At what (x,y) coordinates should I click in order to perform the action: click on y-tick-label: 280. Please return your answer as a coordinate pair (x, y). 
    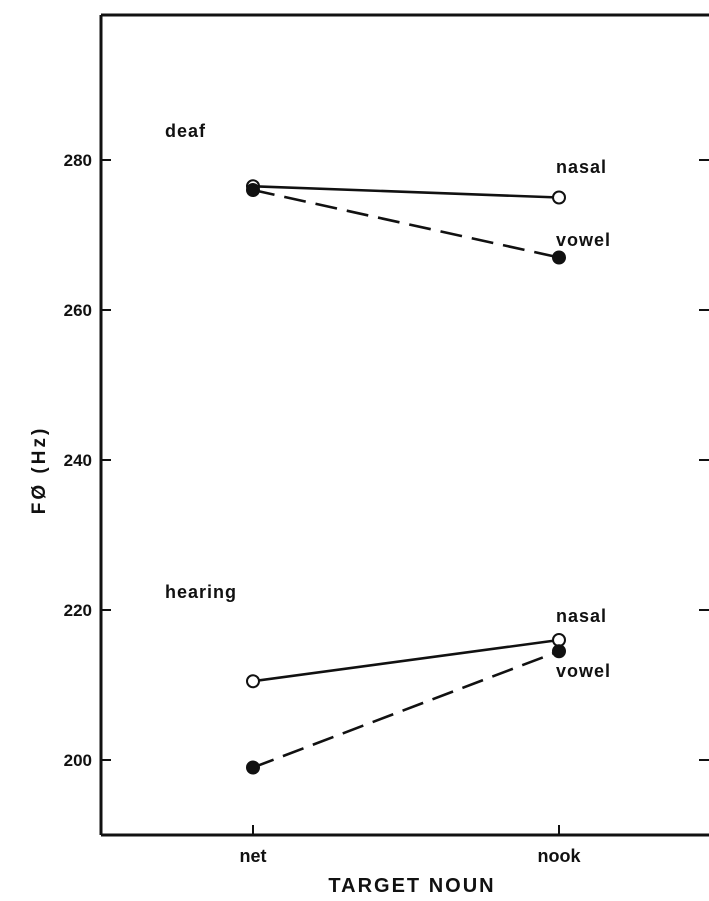
    Looking at the image, I should click on (78, 160).